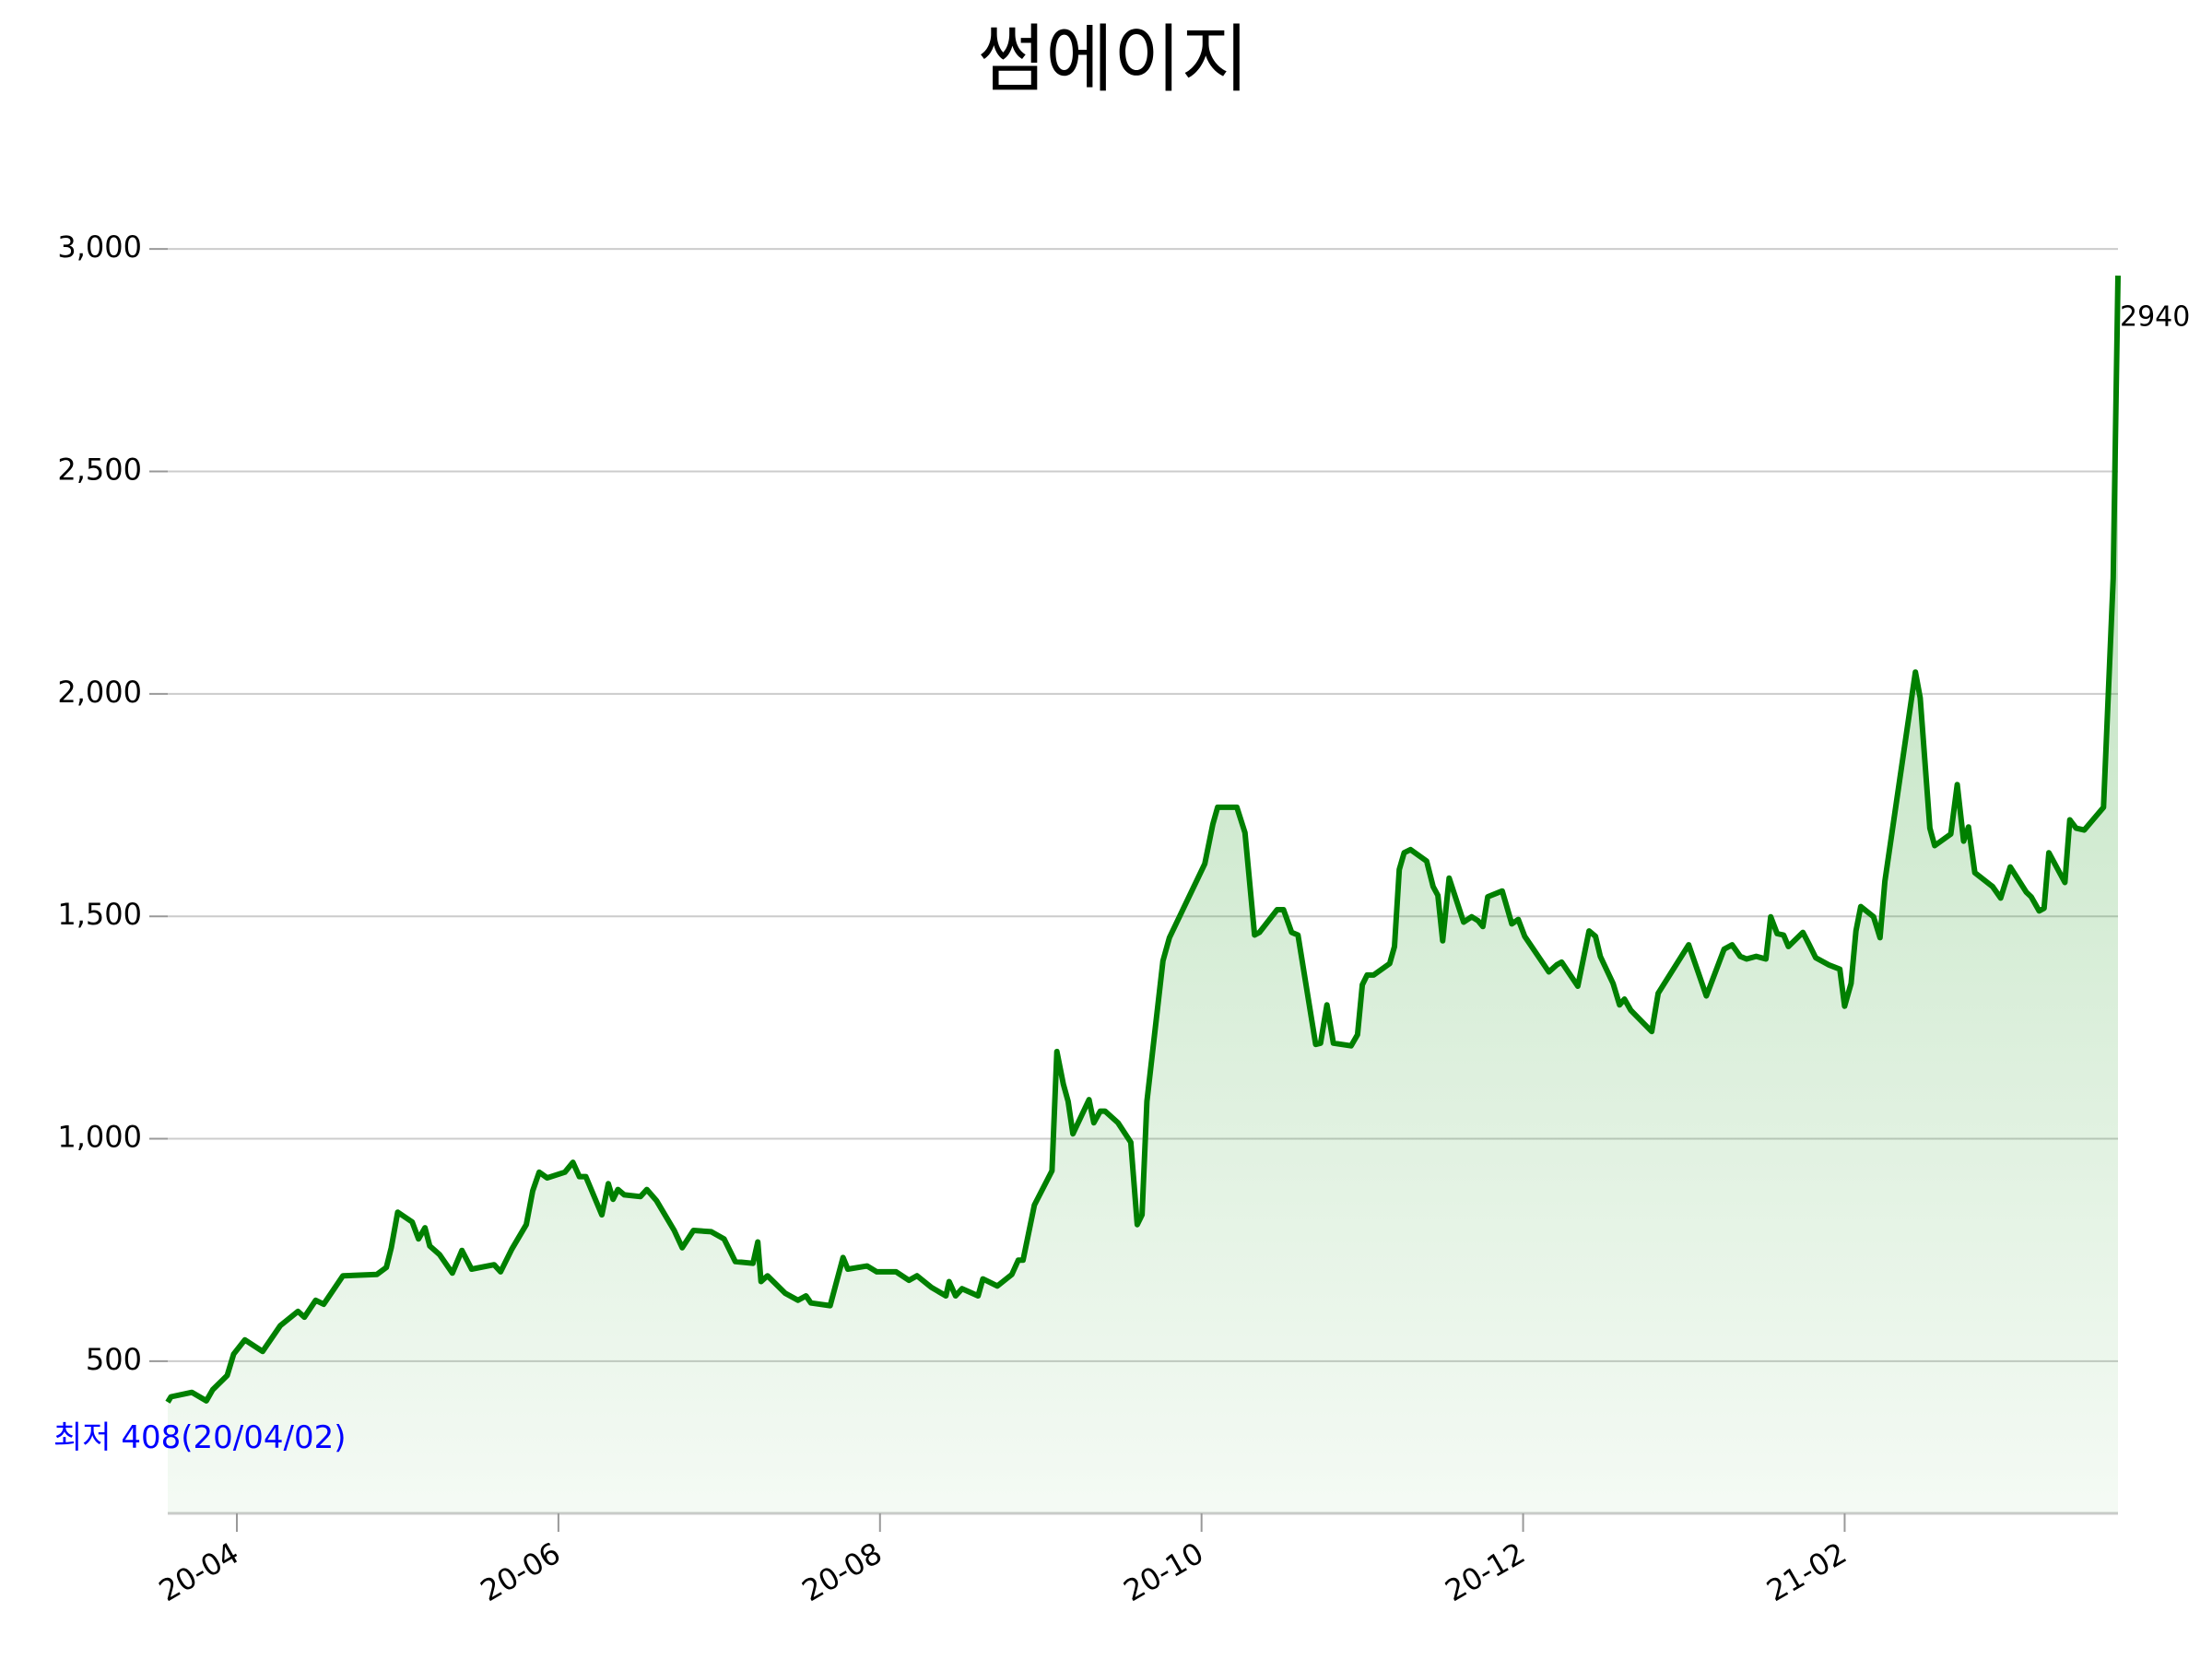 This screenshot has height=1659, width=2212. Describe the element at coordinates (199, 1571) in the screenshot. I see `x-tick-label: 20-04` at that location.